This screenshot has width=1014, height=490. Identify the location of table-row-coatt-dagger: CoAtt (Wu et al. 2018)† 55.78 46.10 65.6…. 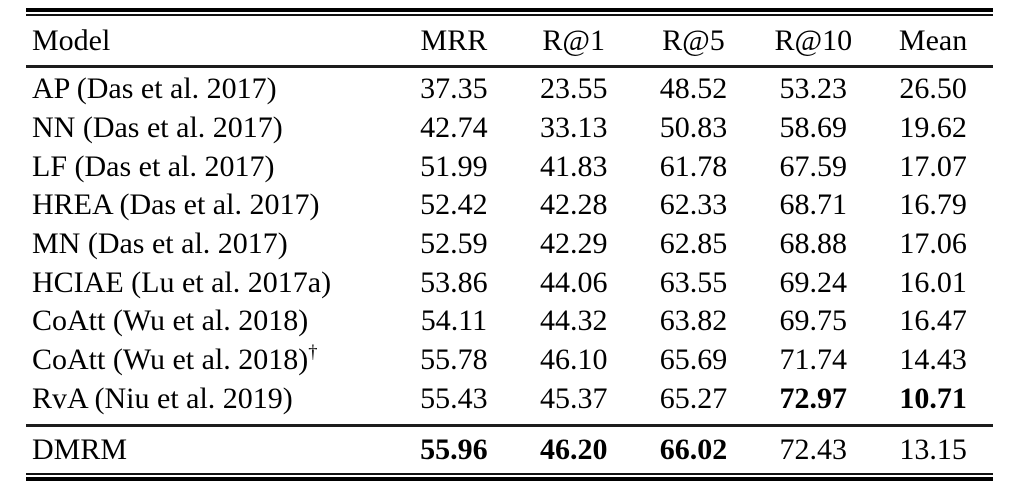
(509, 360).